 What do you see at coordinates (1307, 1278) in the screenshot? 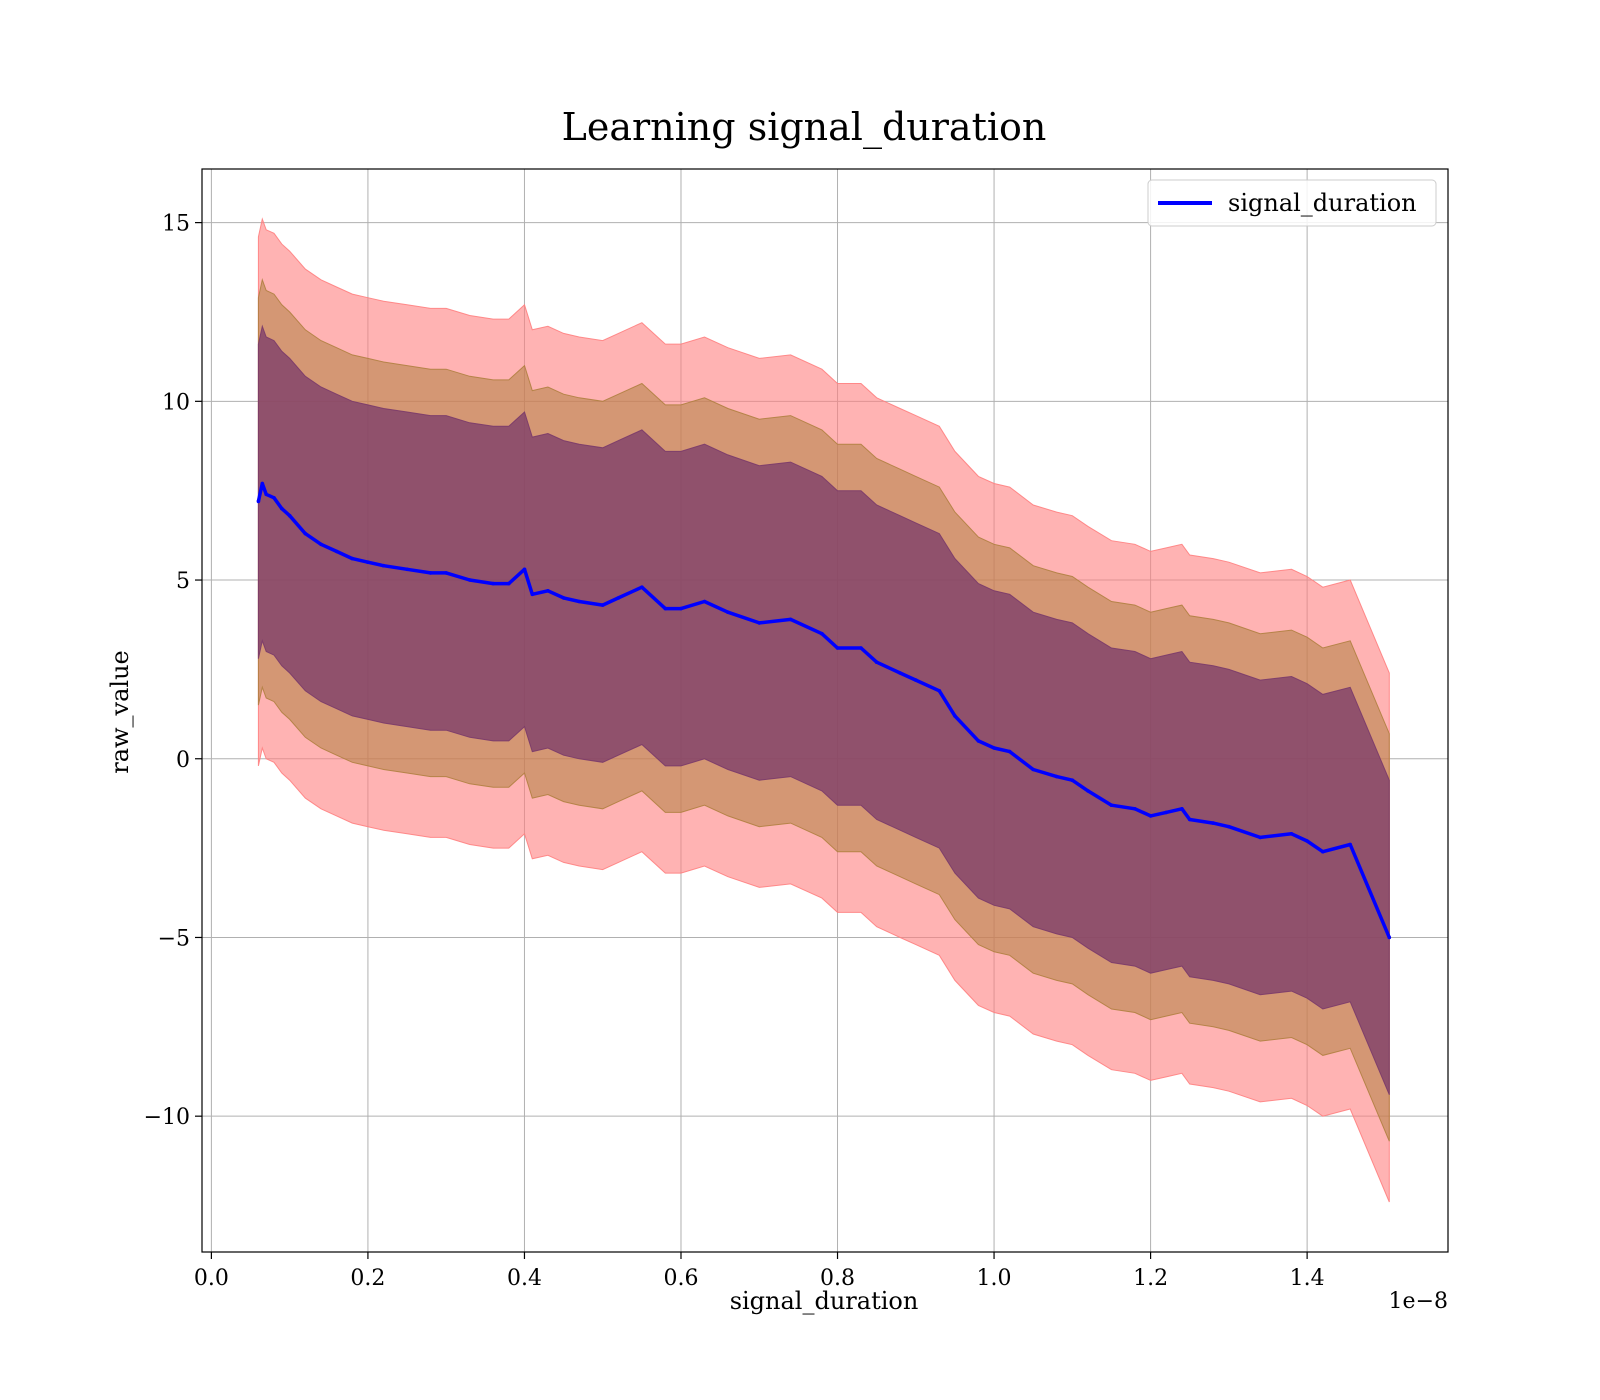
I see `x-tick-label: 1.4` at bounding box center [1307, 1278].